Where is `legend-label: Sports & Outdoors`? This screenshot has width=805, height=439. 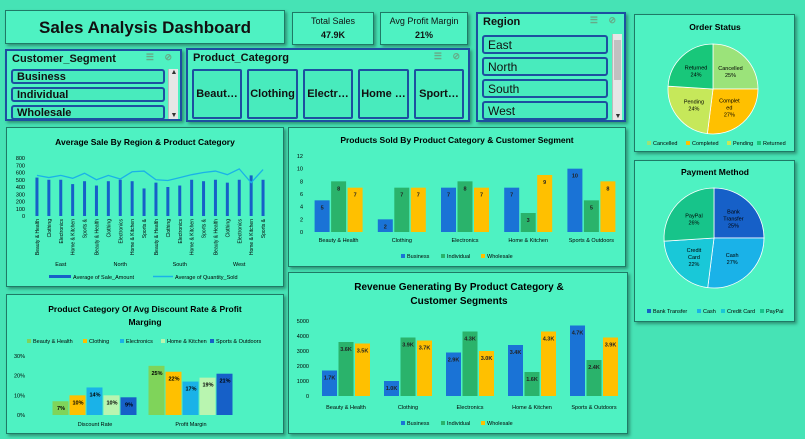
legend-label: Sports & Outdoors is located at coordinates (238, 342).